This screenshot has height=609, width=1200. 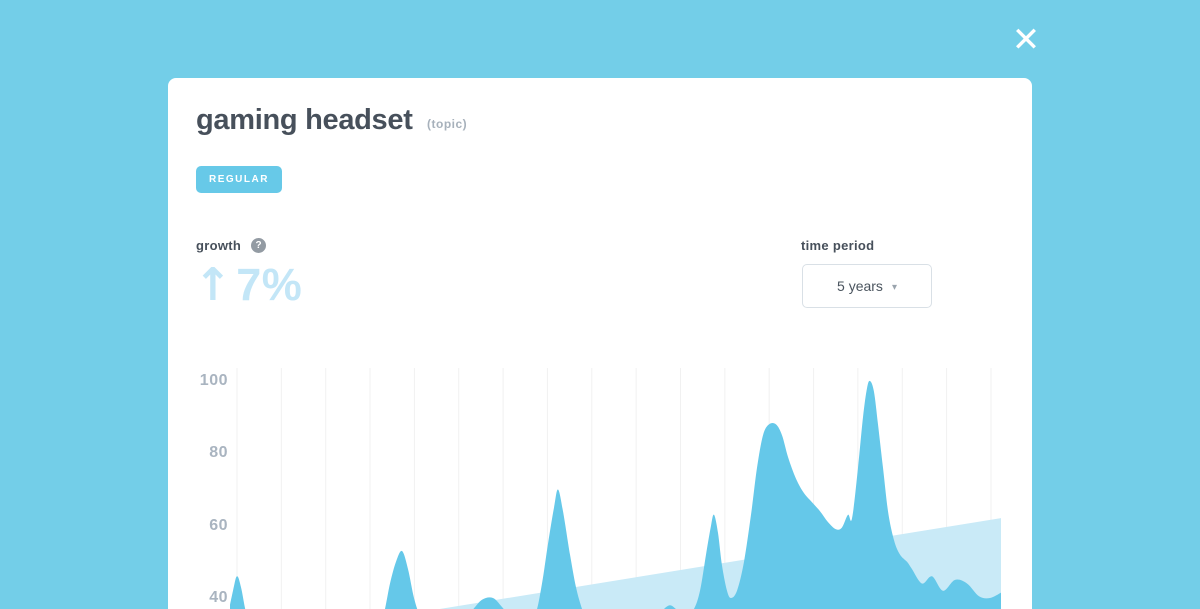 I want to click on y-tick-label: 100, so click(x=213, y=380).